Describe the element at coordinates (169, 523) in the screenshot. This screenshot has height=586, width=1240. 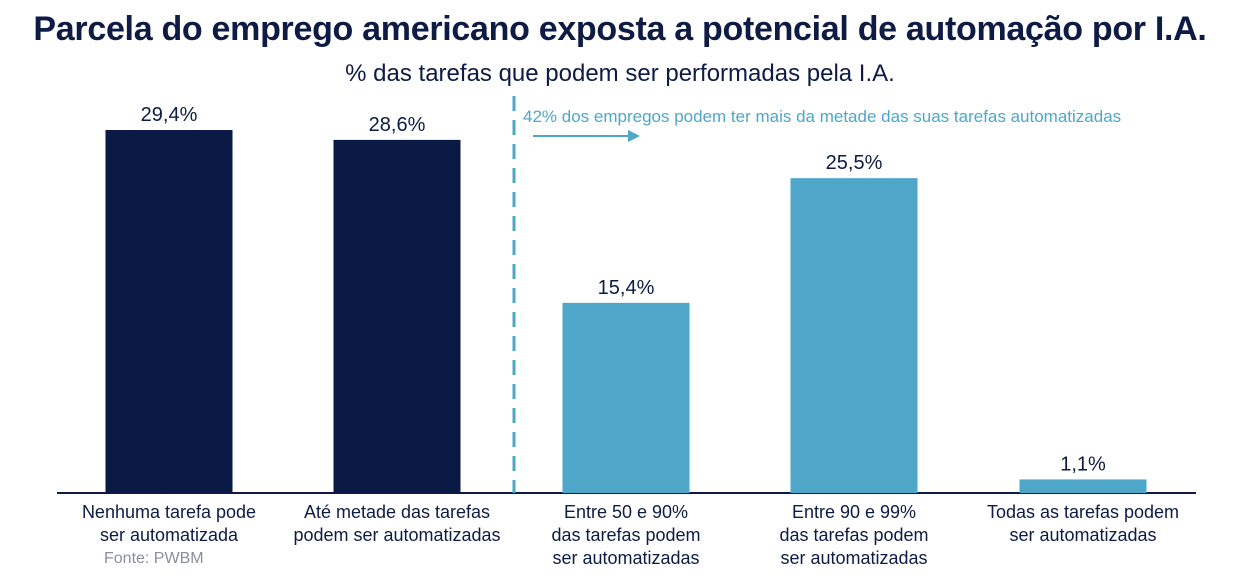
I see `category-label-1: Nenhuma tarefa pode ser automatizada` at that location.